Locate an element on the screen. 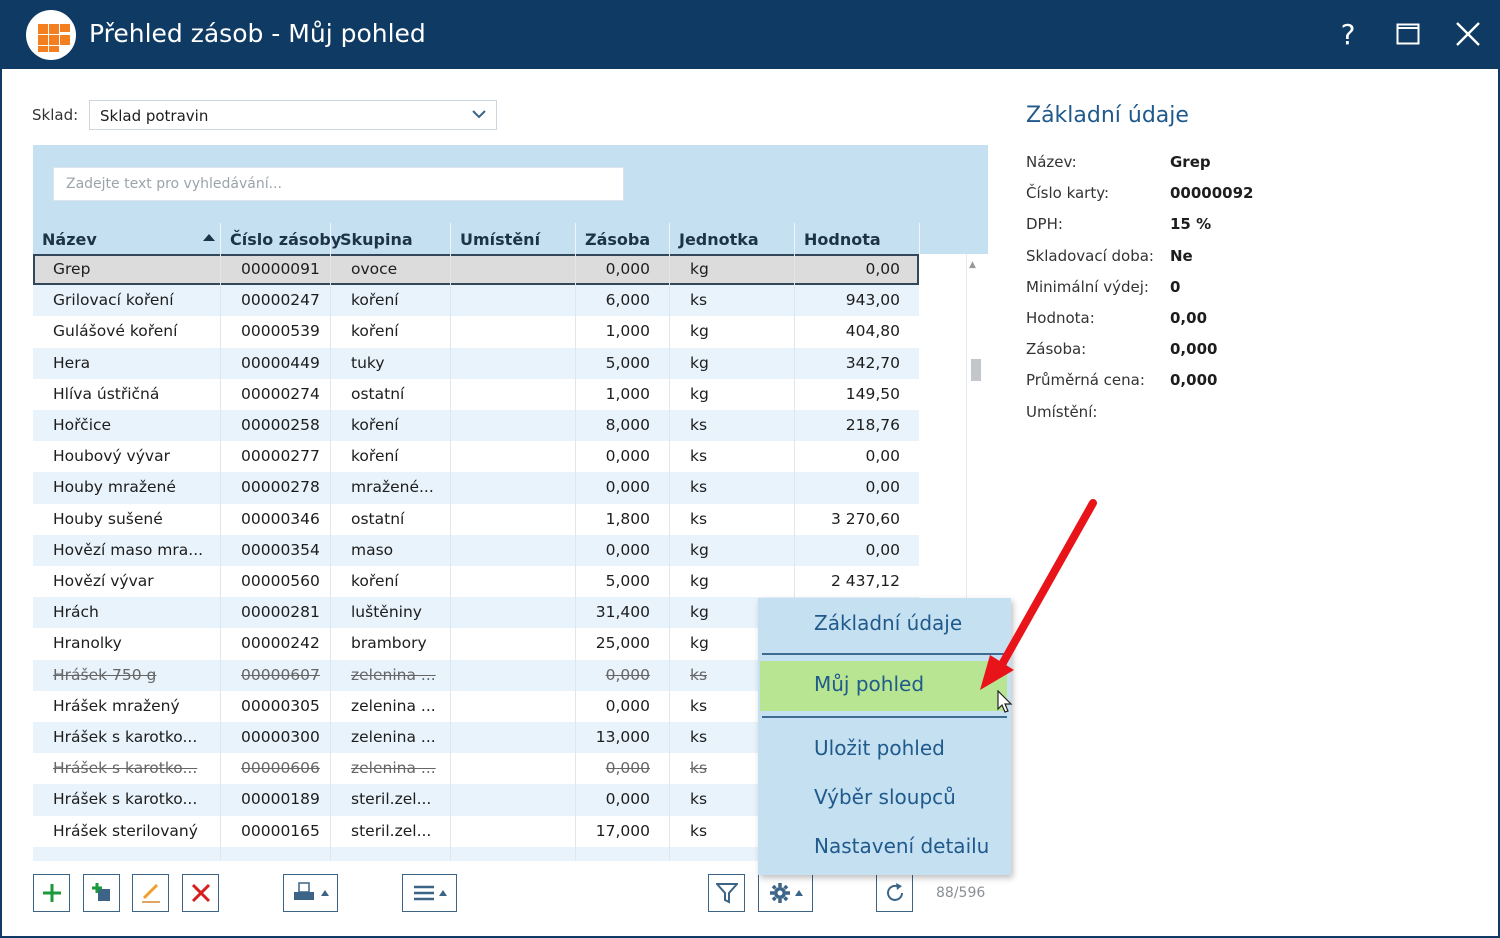 The height and width of the screenshot is (938, 1500). cell-skupina: brambory is located at coordinates (389, 643).